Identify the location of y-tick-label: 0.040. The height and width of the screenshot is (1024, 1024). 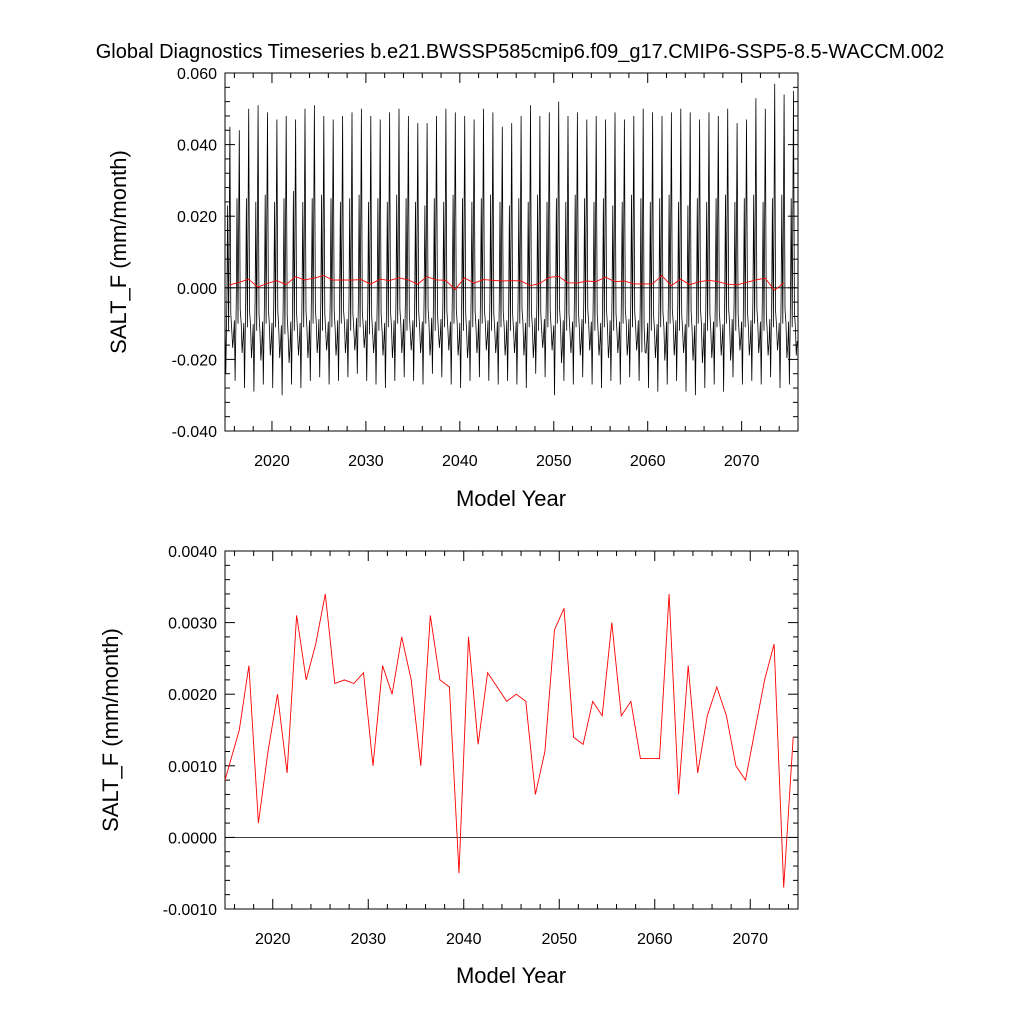
(197, 146).